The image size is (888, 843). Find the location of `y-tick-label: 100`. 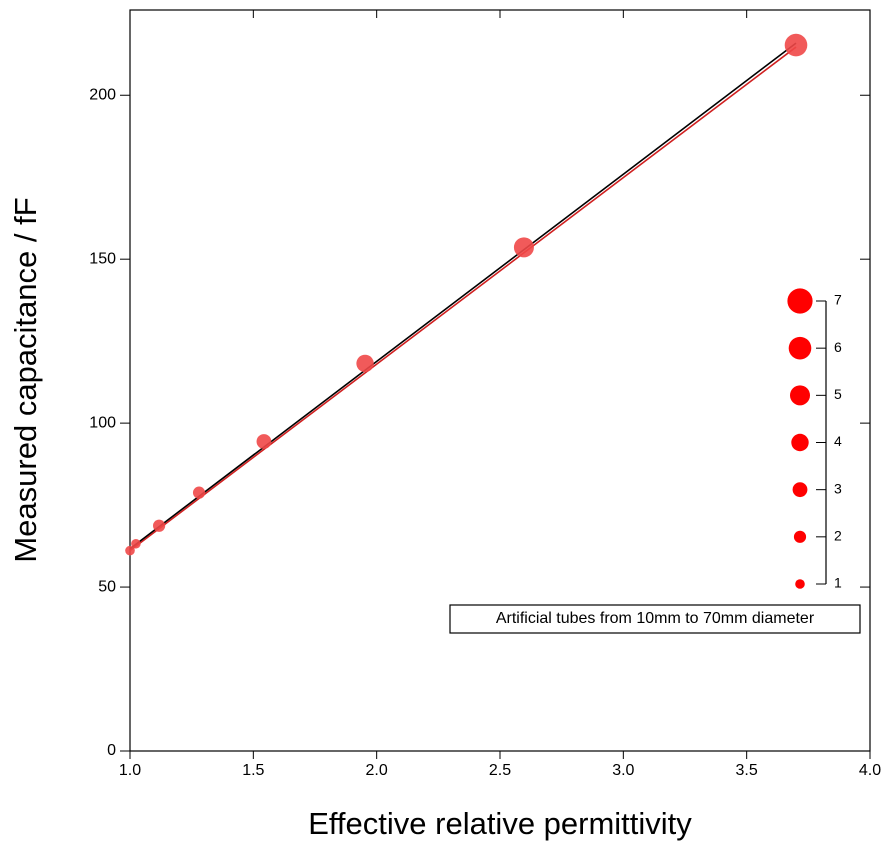

y-tick-label: 100 is located at coordinates (102, 422).